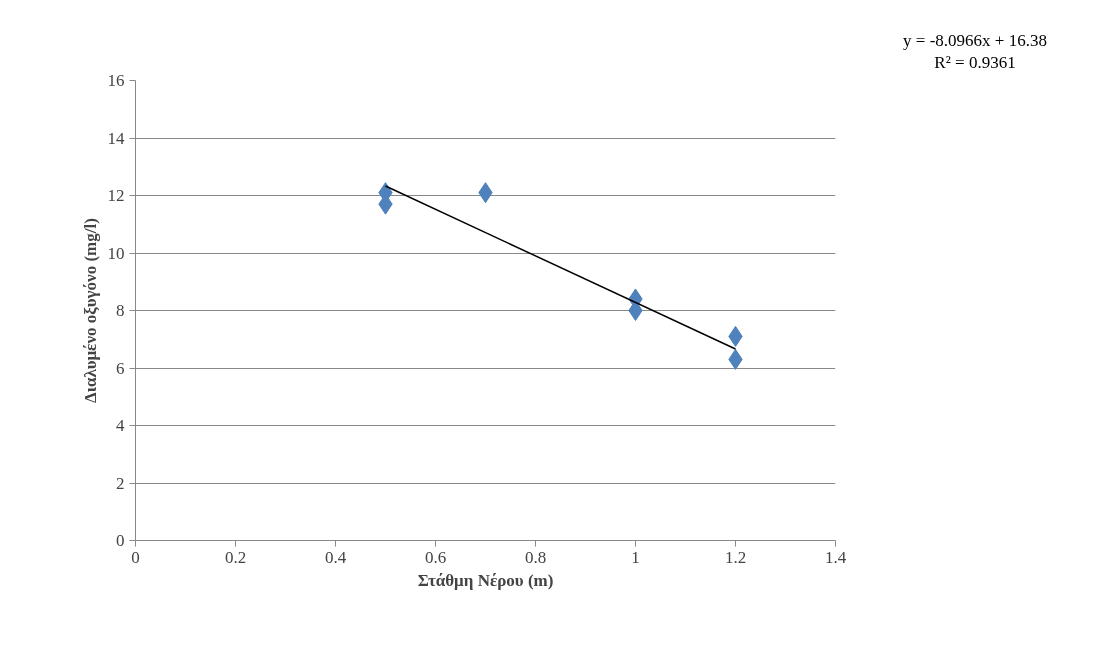 This screenshot has height=669, width=1112. I want to click on y-tick-label: 16, so click(116, 80).